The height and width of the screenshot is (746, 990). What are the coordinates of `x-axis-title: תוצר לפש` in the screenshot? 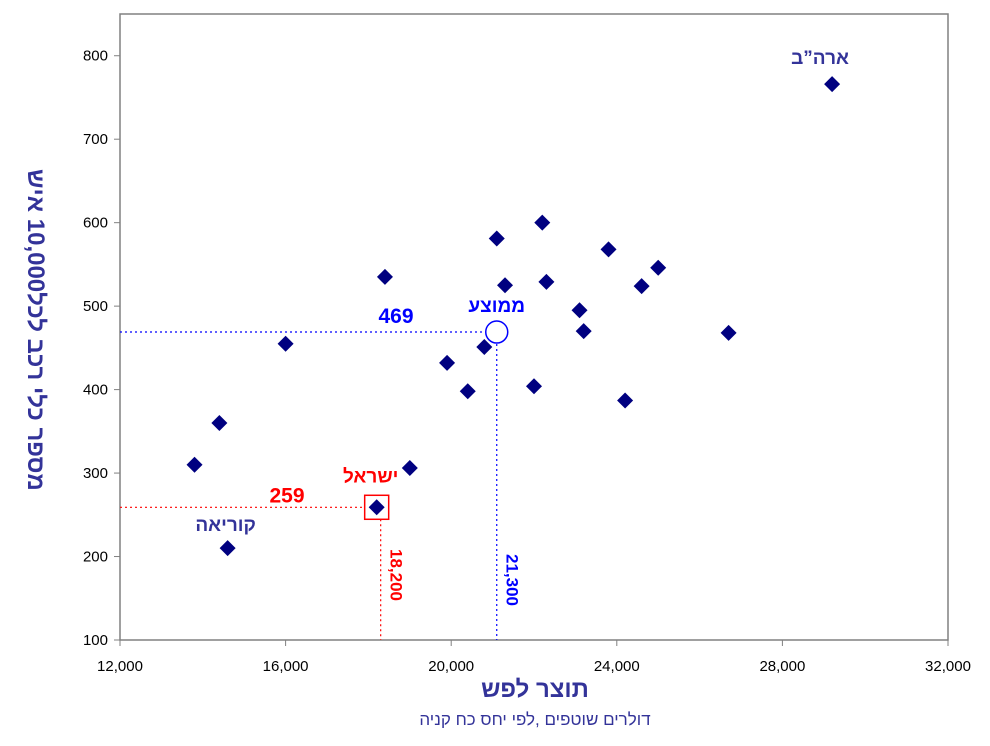 It's located at (535, 689).